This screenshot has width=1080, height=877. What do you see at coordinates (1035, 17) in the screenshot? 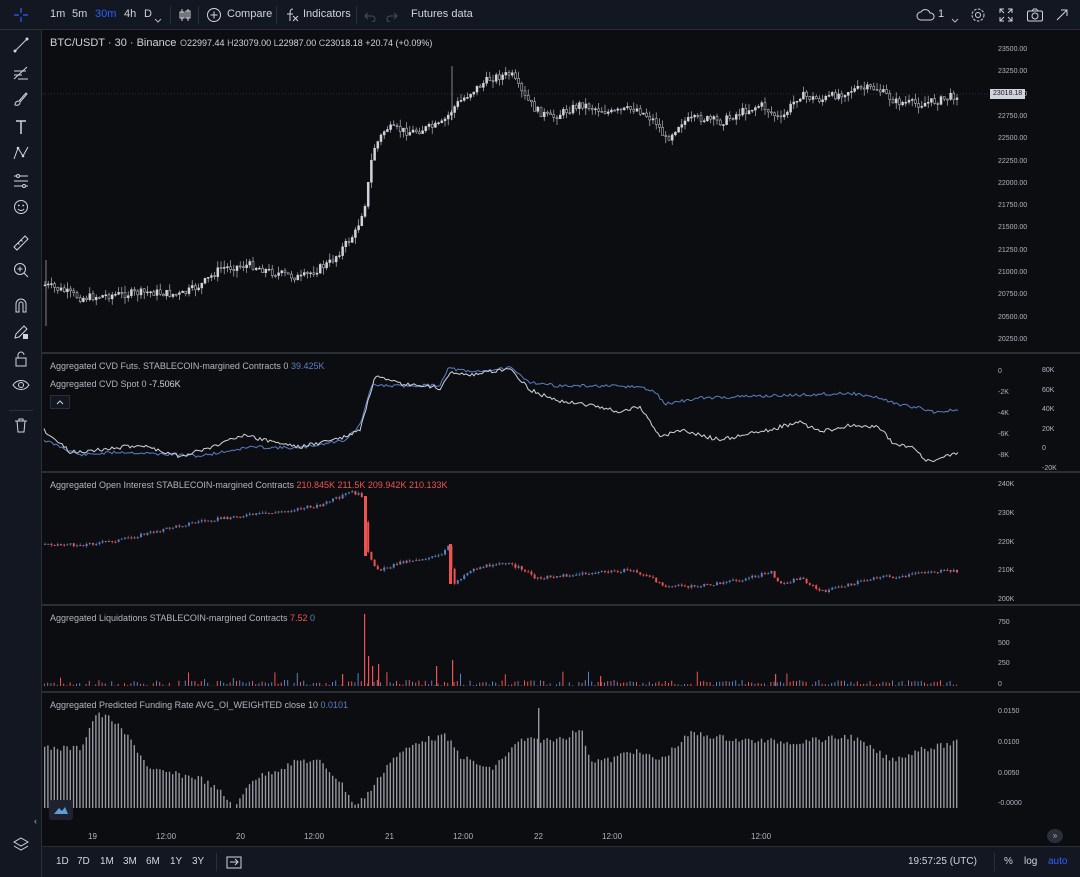
I see `camera-icon` at bounding box center [1035, 17].